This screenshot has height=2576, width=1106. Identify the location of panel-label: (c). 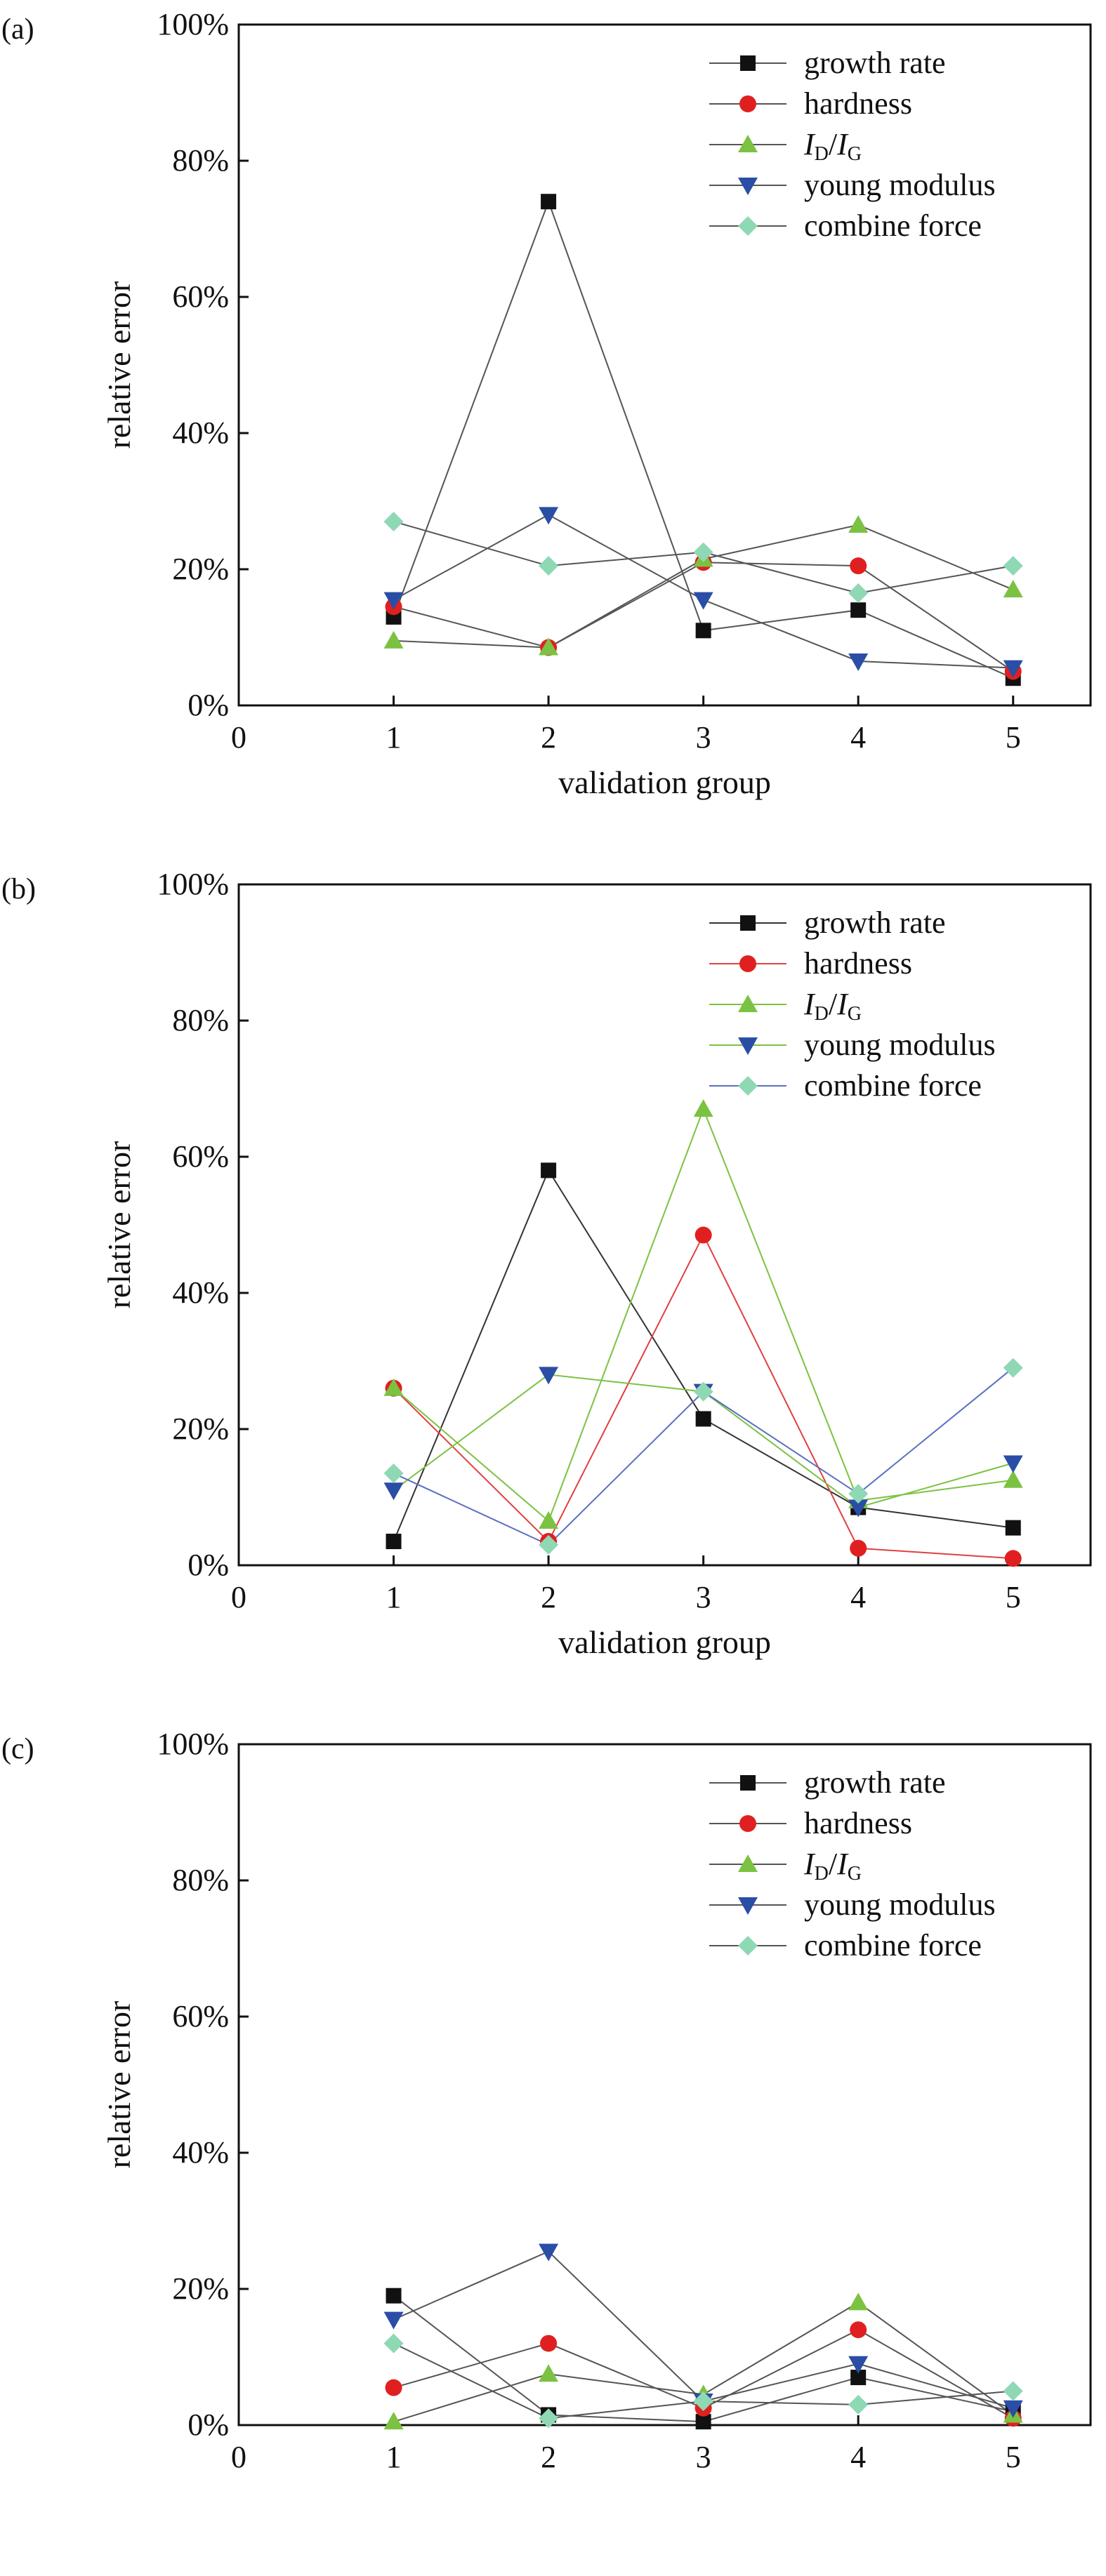
(17, 1749).